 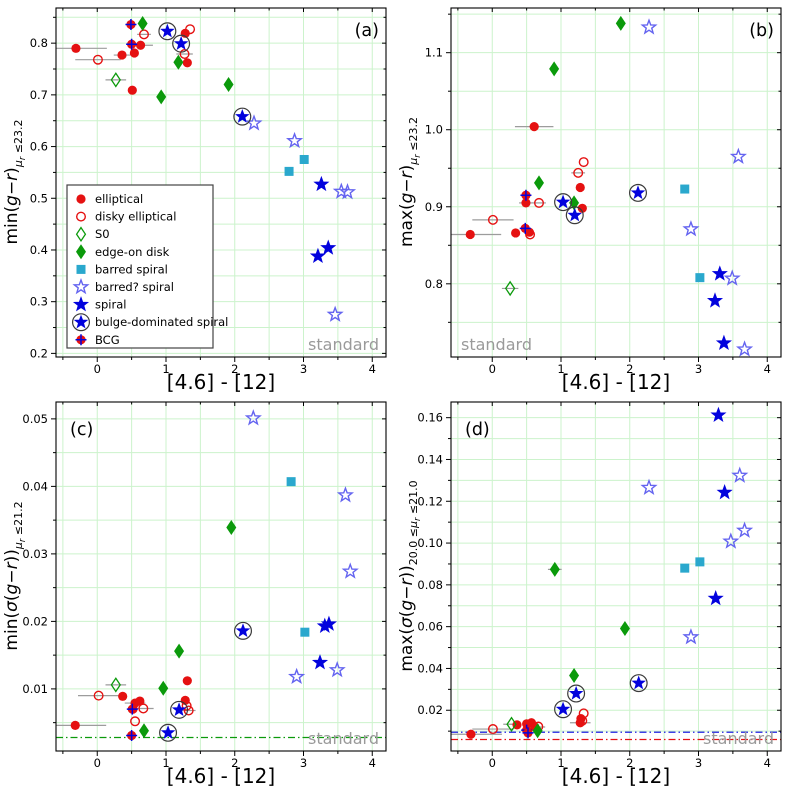 What do you see at coordinates (115, 80) in the screenshot?
I see `series-S0` at bounding box center [115, 80].